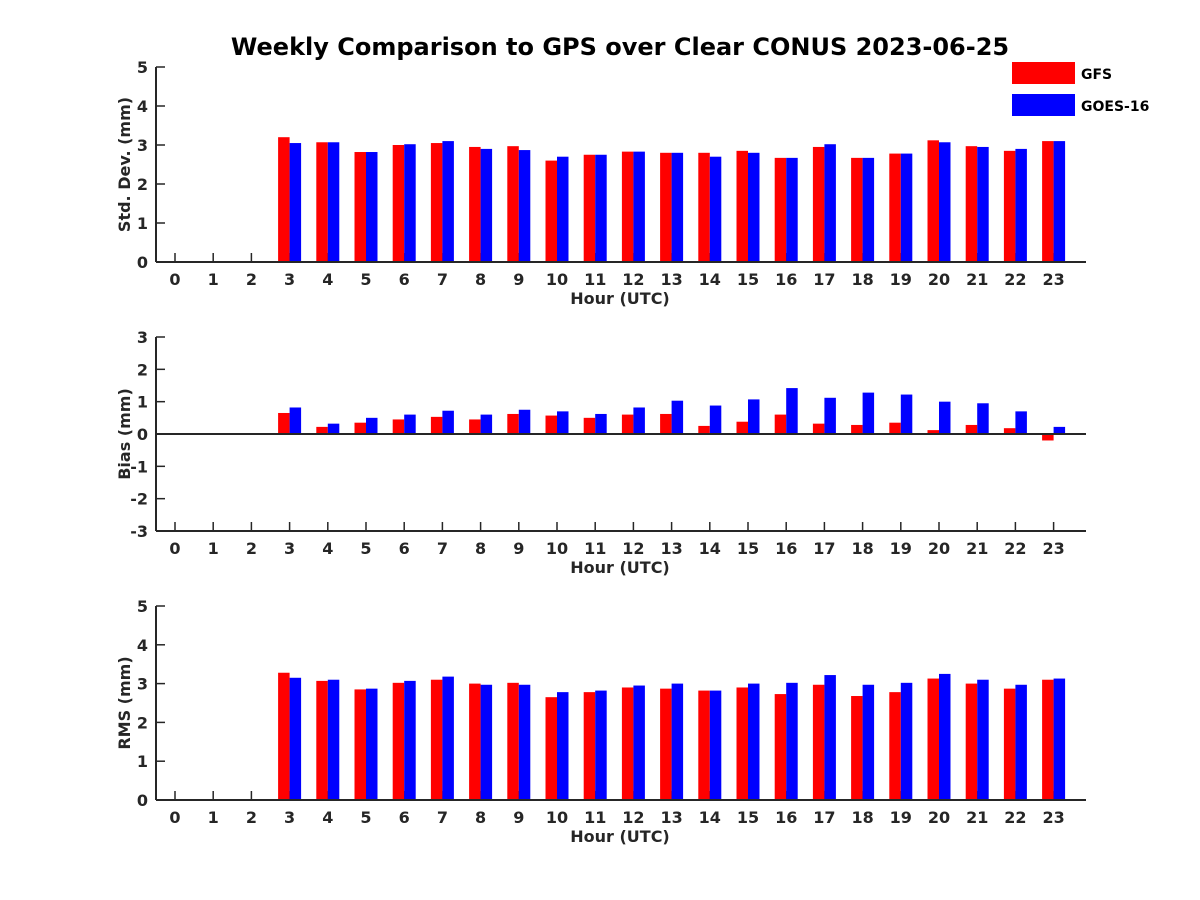 This screenshot has height=900, width=1200. I want to click on rms-xtick-label: 5, so click(365, 817).